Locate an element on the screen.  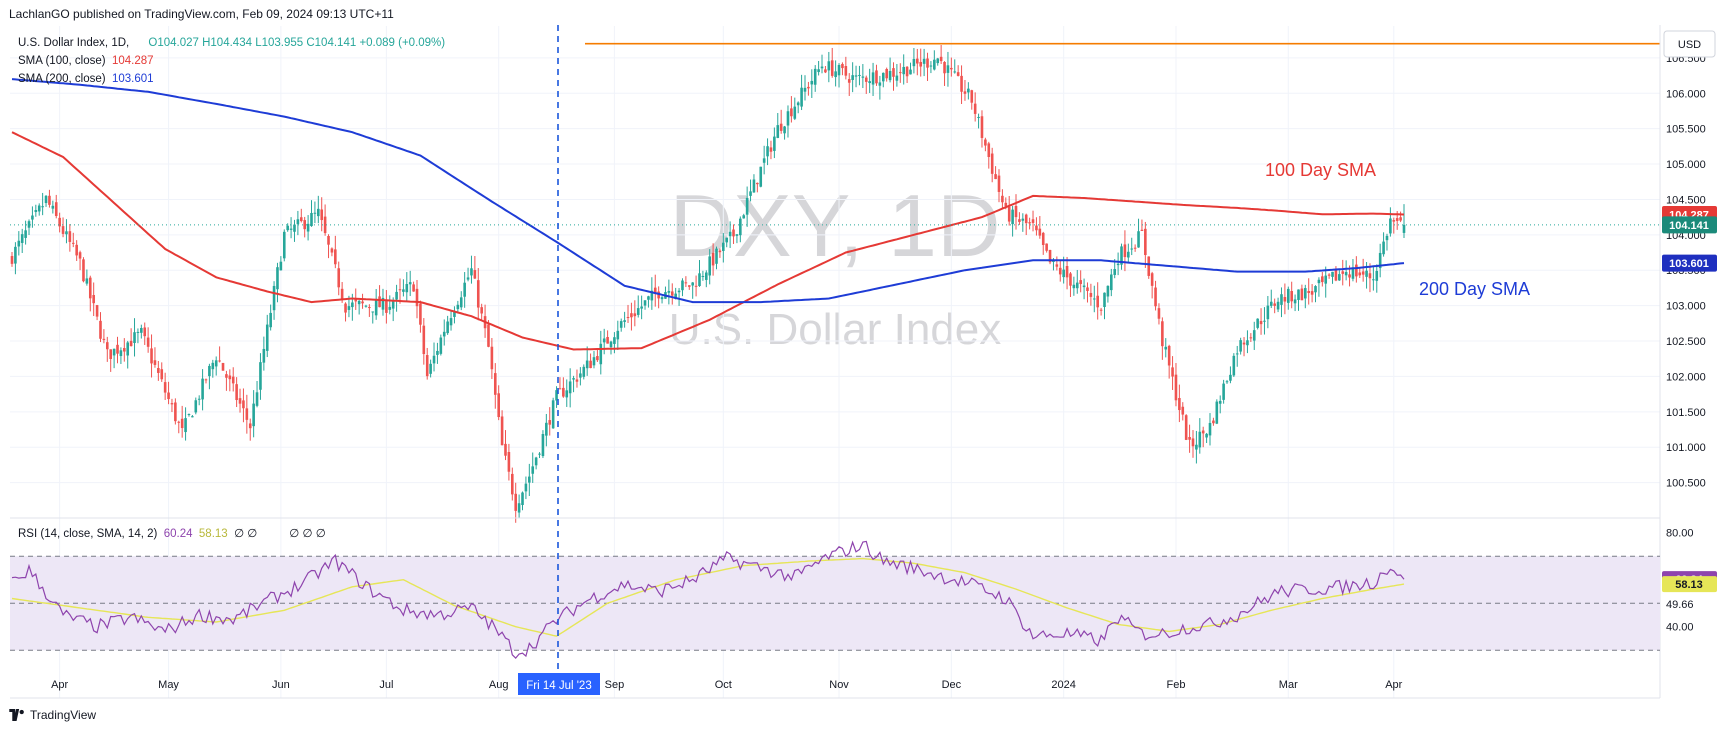
currency-button is located at coordinates (1689, 44).